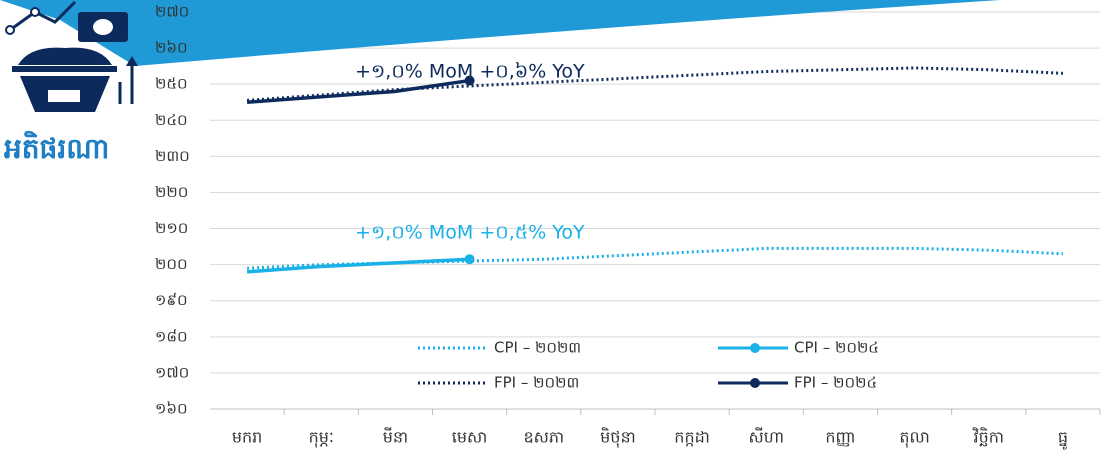 This screenshot has height=457, width=1113. What do you see at coordinates (537, 348) in the screenshot?
I see `legend-label: CPI – ២០២៣` at bounding box center [537, 348].